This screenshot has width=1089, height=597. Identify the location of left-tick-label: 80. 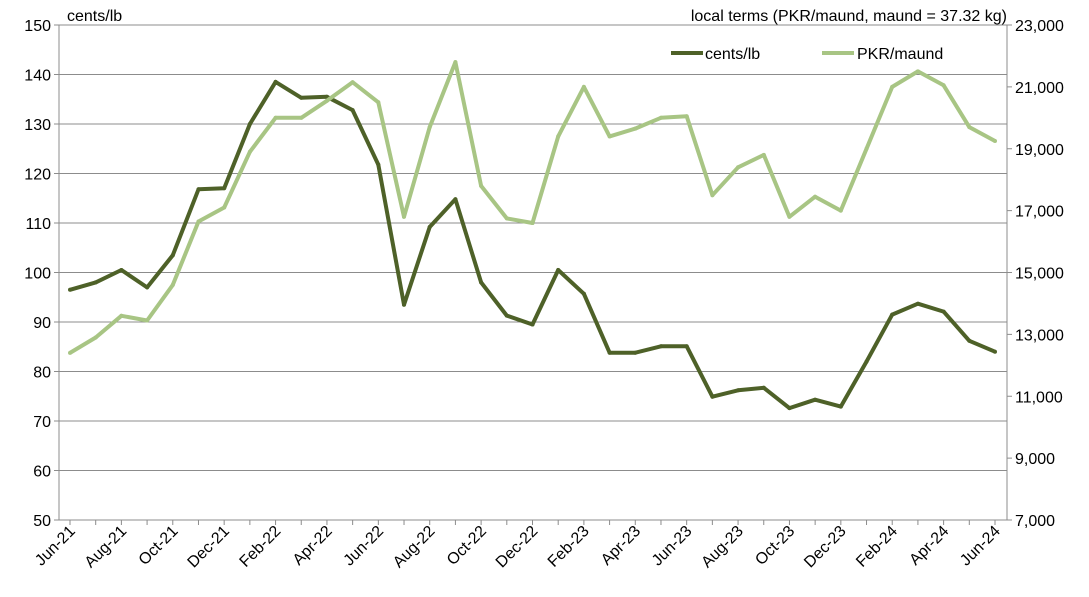
(42, 373).